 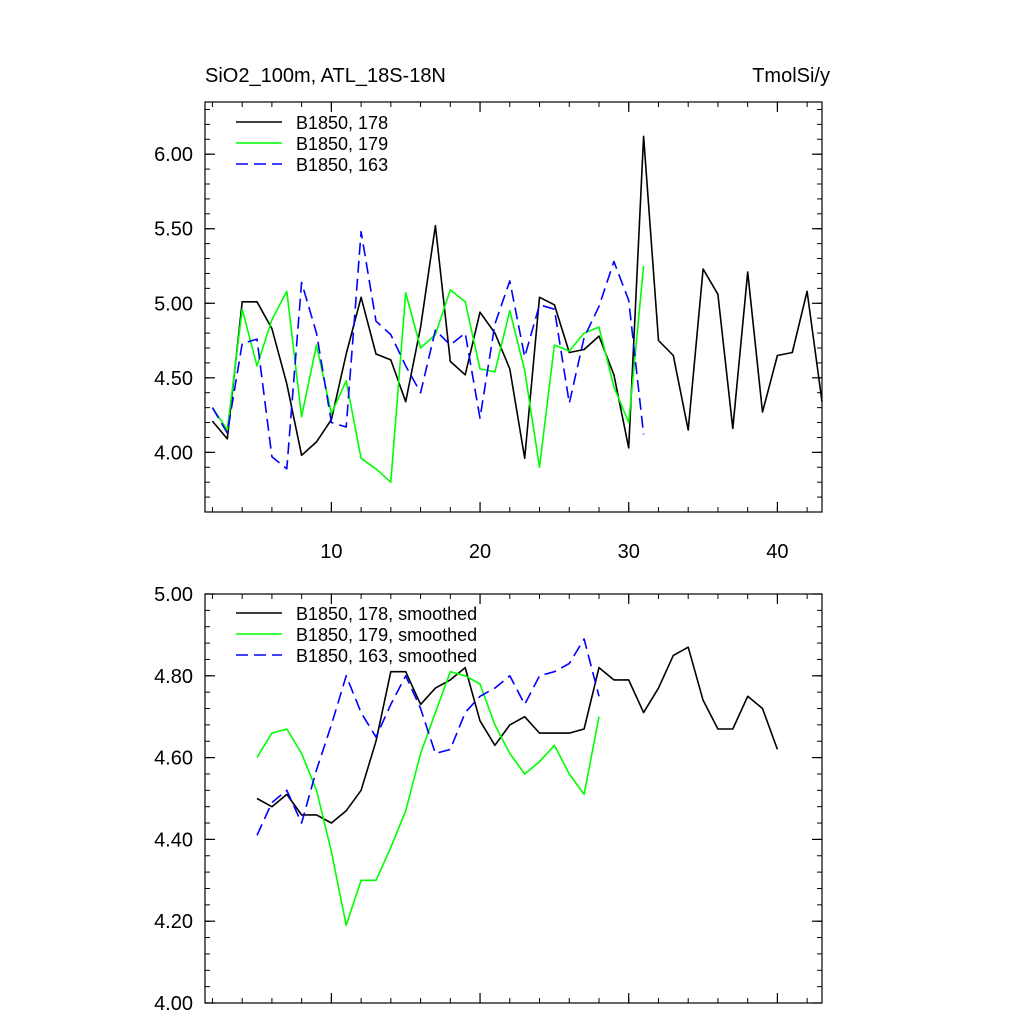 I want to click on chart-title-right: TmolSi/y, so click(x=791, y=76).